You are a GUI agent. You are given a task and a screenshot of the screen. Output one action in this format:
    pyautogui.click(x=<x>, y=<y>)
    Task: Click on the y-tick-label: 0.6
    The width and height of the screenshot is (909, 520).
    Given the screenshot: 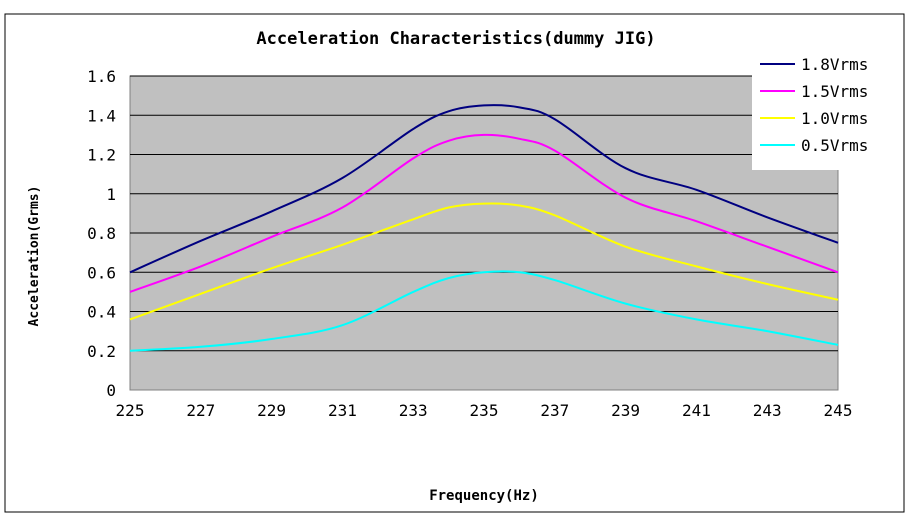 What is the action you would take?
    pyautogui.click(x=101, y=272)
    